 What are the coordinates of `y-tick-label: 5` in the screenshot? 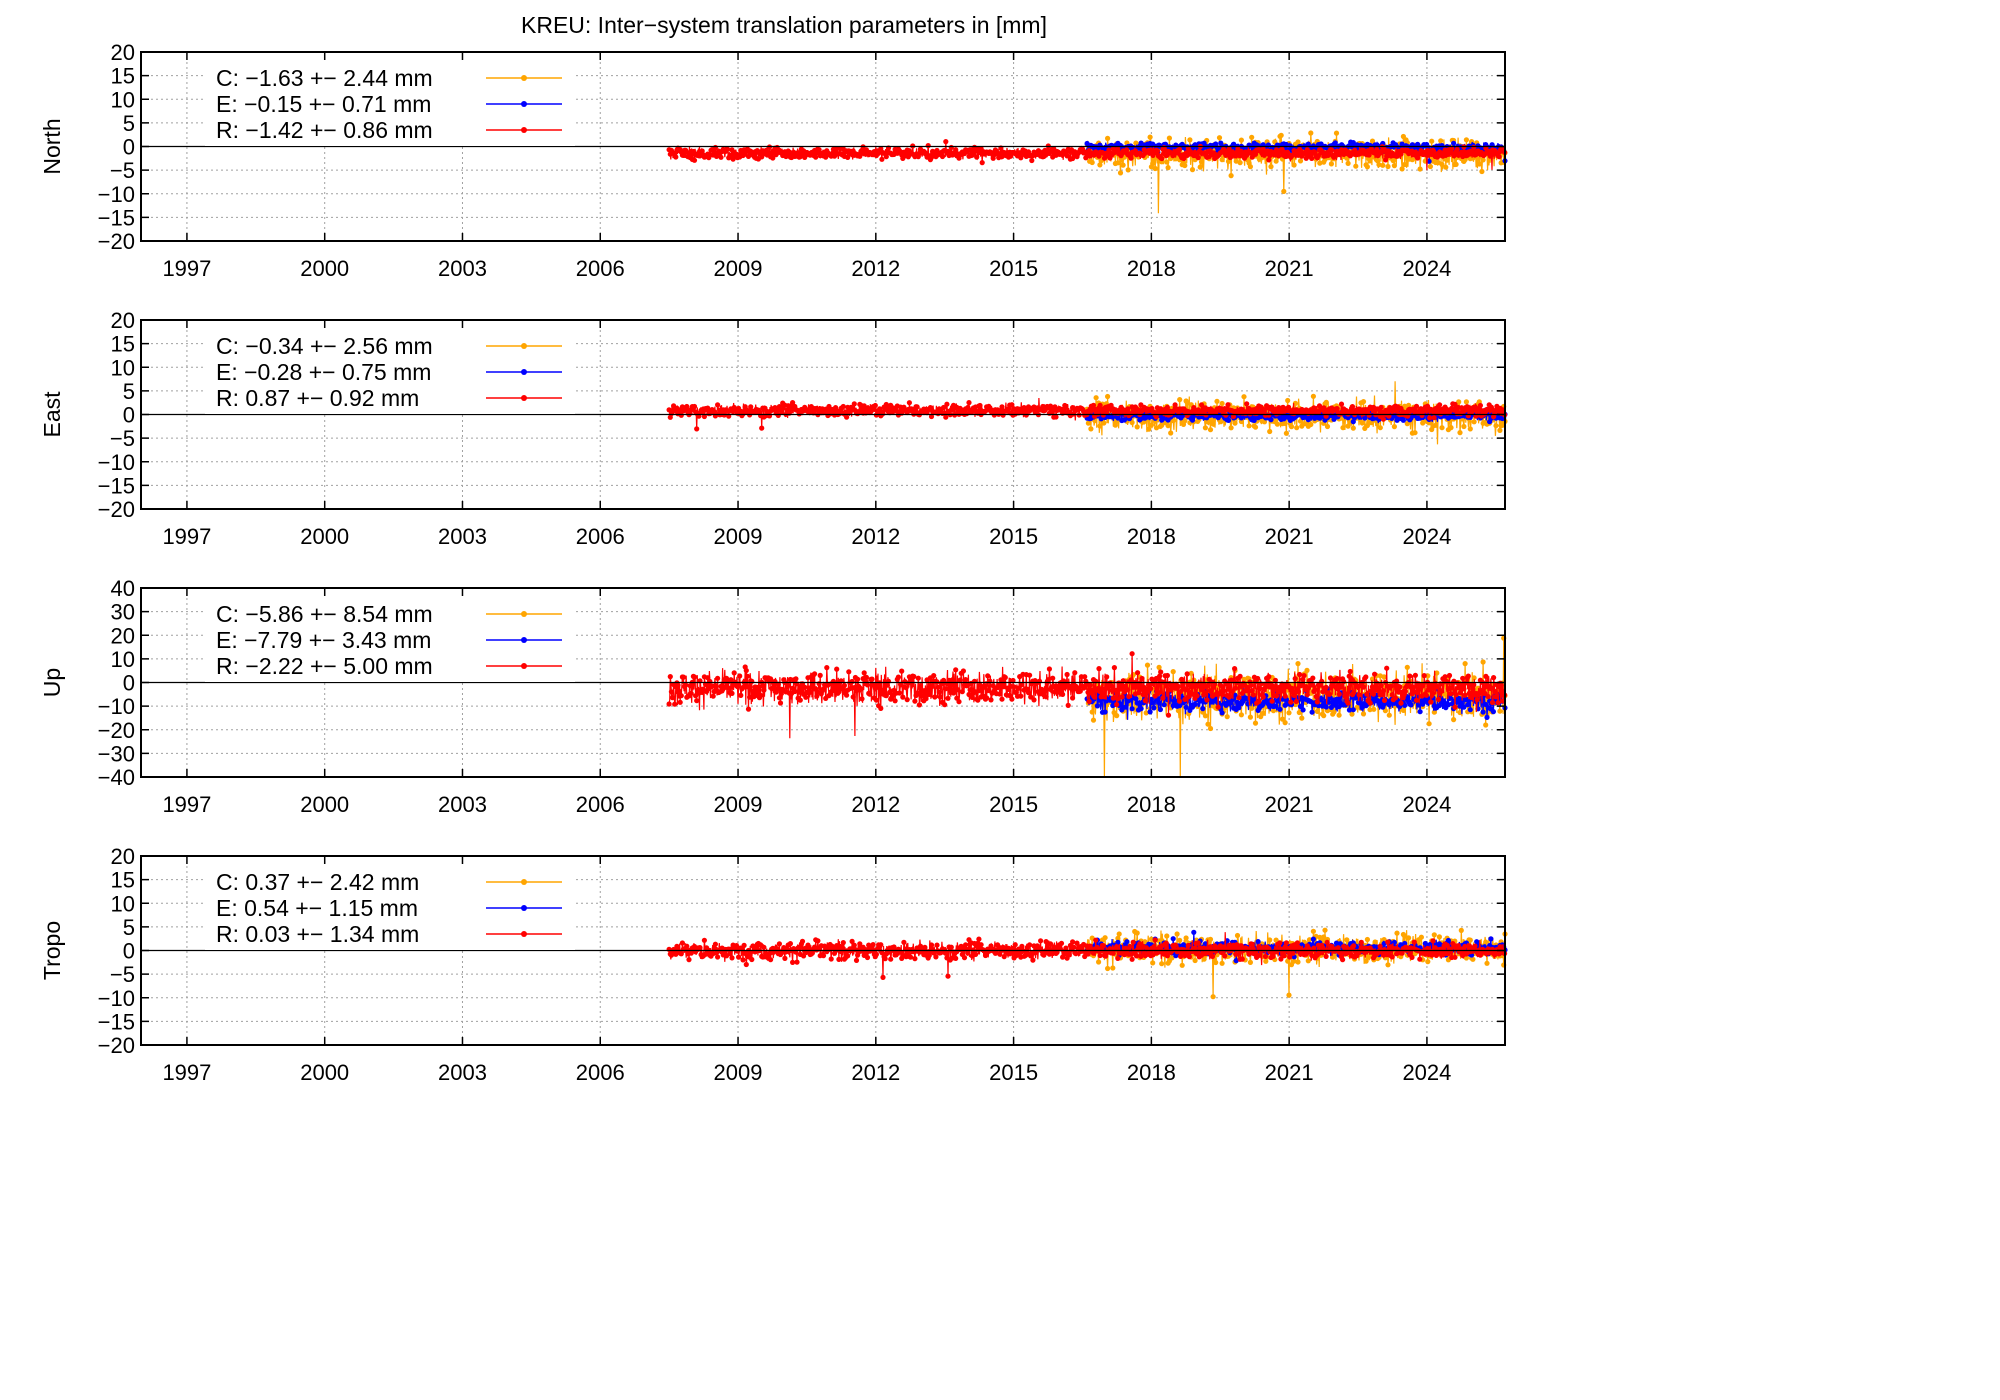 It's located at (129, 391).